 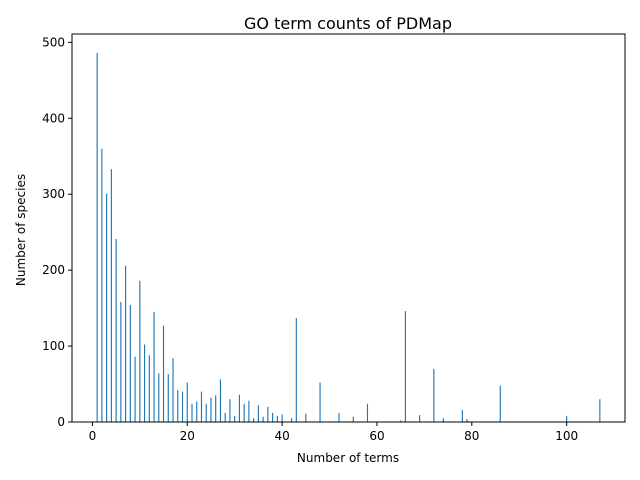 What do you see at coordinates (21, 230) in the screenshot?
I see `y-axis-label: Number of species` at bounding box center [21, 230].